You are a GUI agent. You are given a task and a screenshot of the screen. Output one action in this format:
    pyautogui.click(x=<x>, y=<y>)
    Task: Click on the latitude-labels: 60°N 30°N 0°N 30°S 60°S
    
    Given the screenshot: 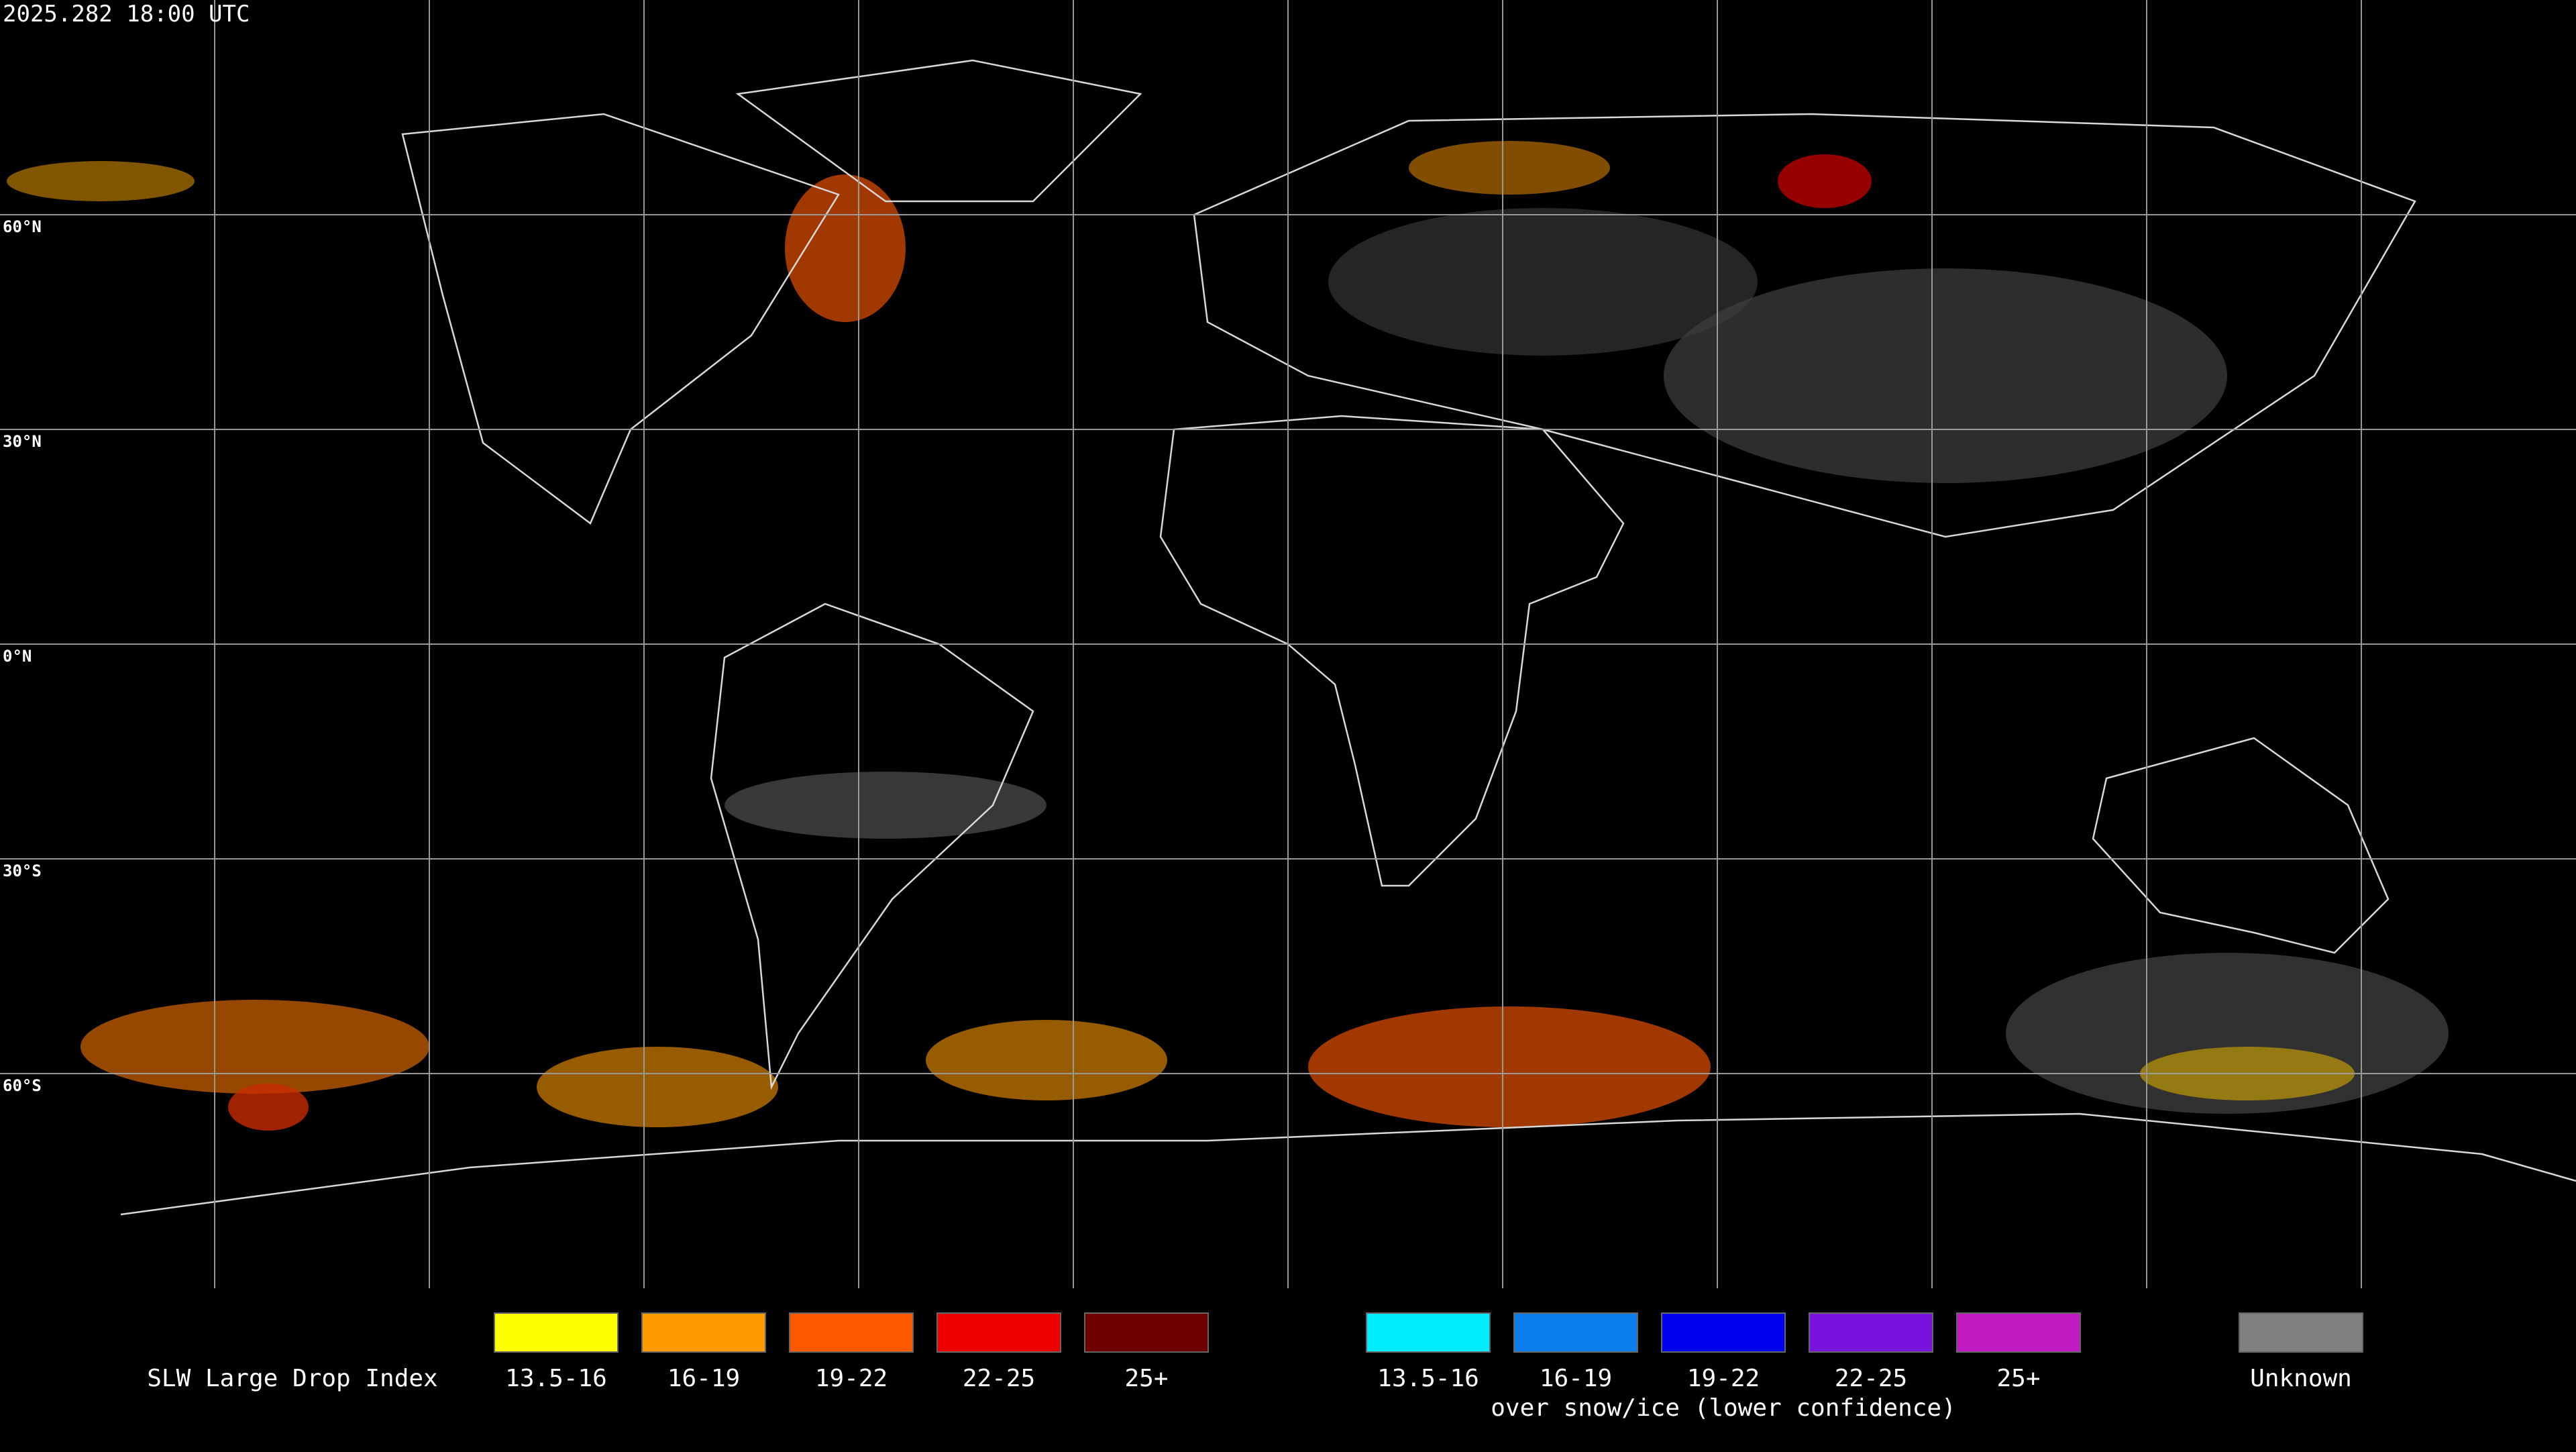 What is the action you would take?
    pyautogui.click(x=22, y=656)
    